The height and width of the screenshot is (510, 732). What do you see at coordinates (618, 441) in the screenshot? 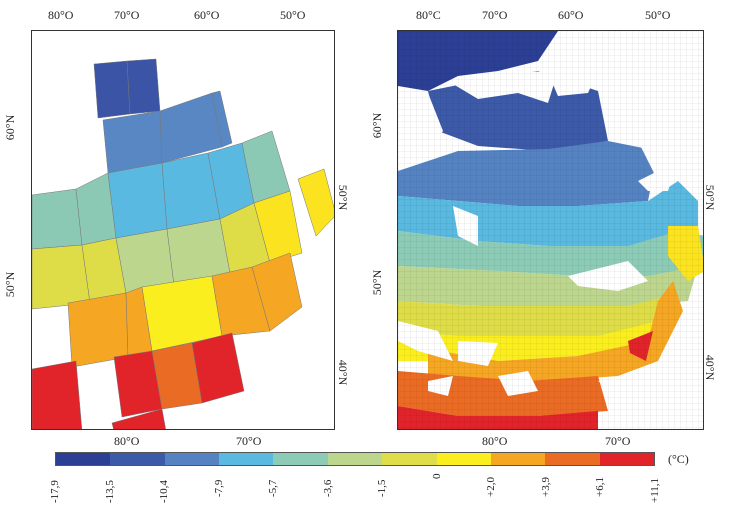
I see `right-bottom-lon-2: 70°O` at bounding box center [618, 441].